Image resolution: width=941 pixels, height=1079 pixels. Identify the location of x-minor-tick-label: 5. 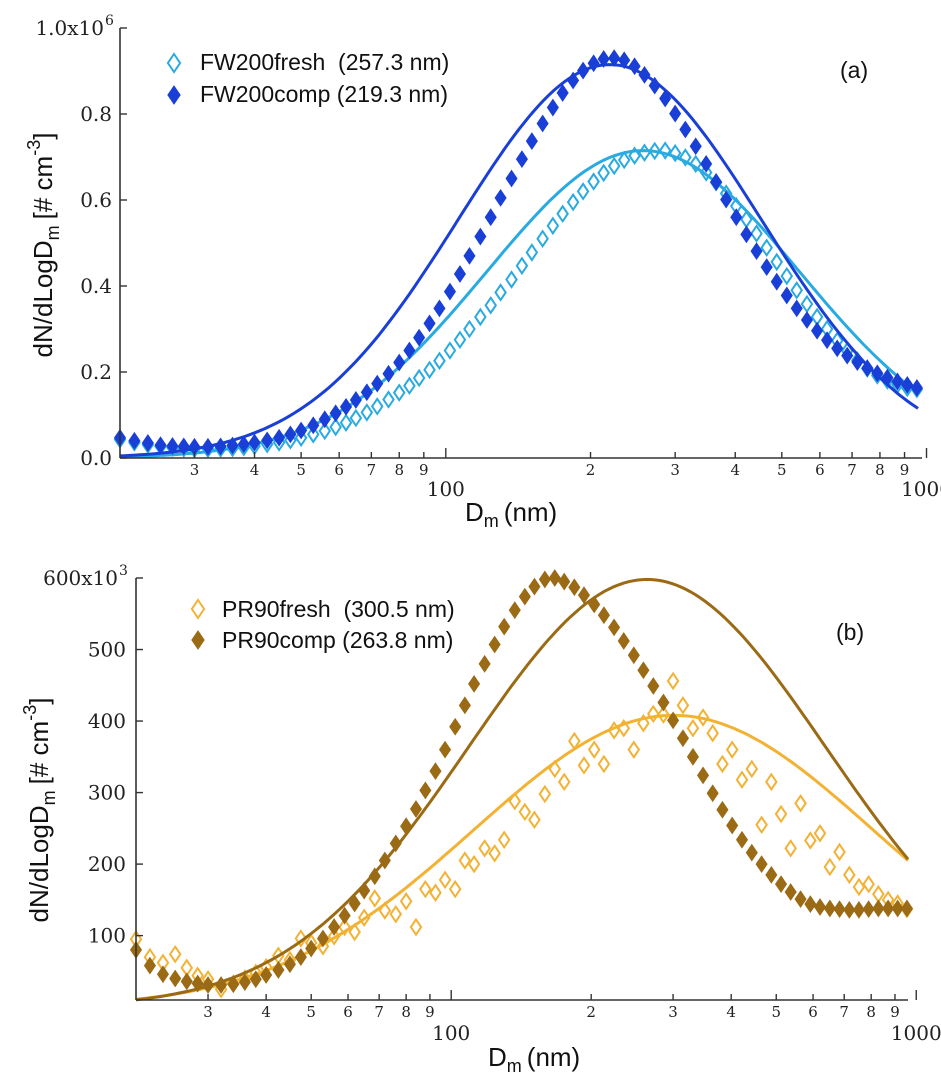
(782, 470).